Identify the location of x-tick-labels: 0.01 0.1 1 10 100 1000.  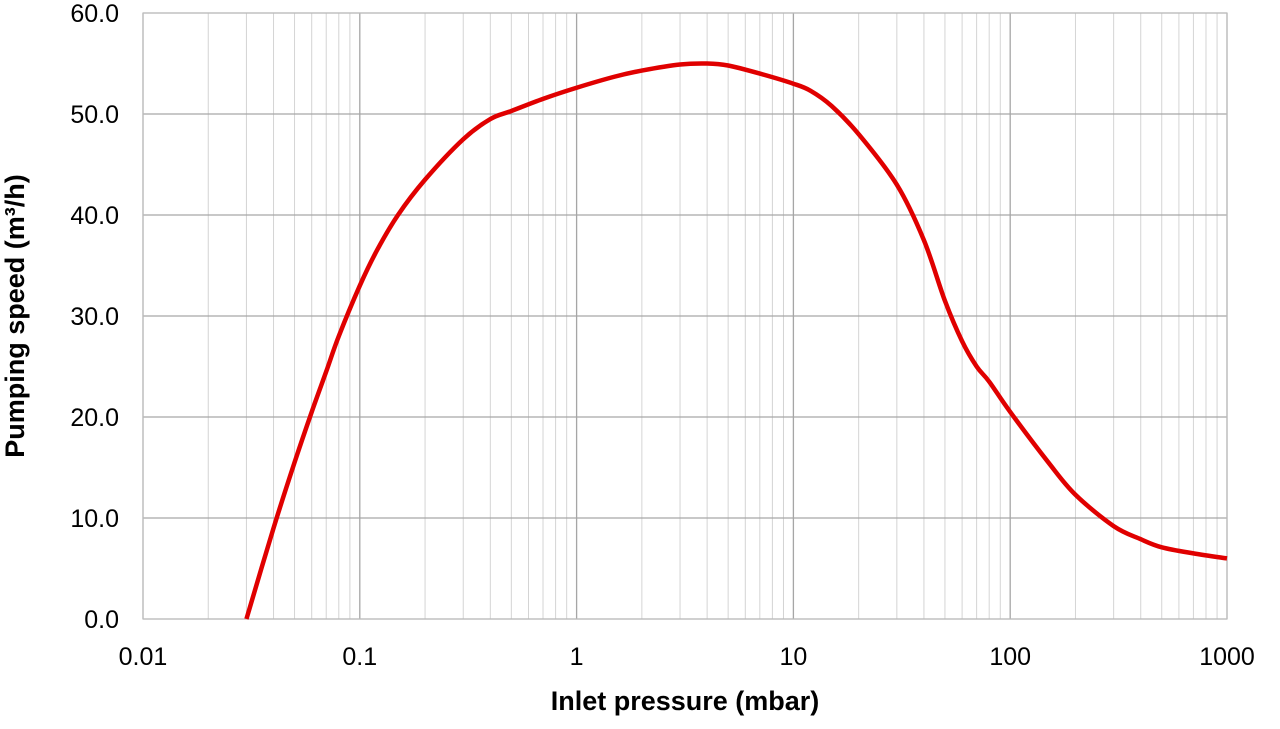
(687, 657).